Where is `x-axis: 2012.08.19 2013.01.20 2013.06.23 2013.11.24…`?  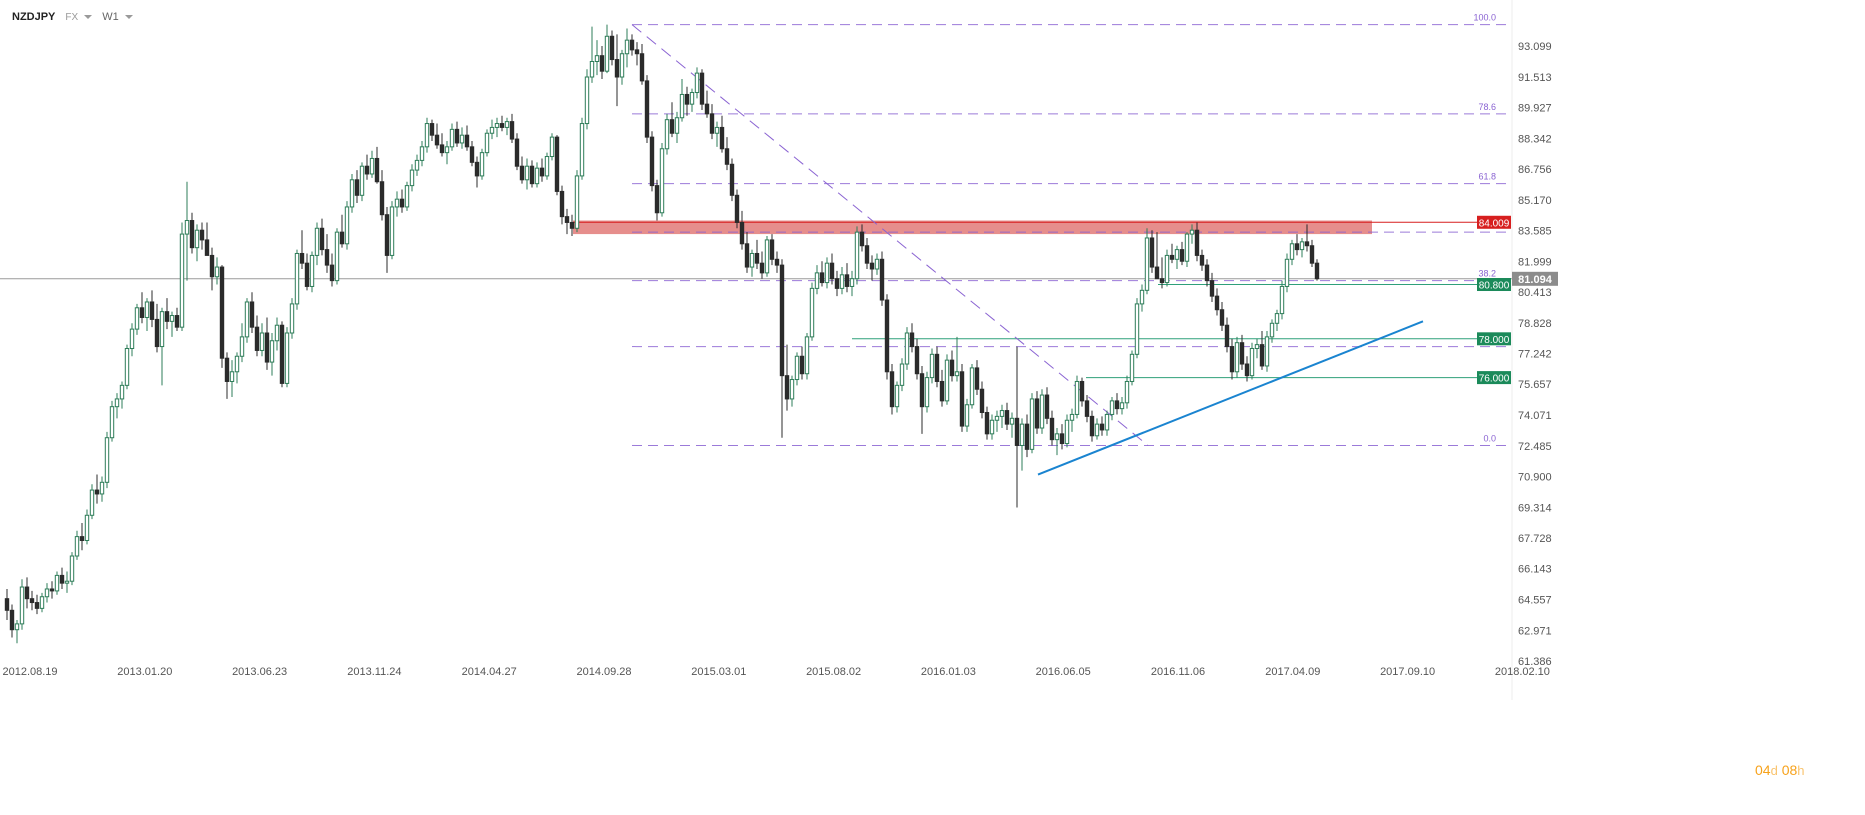
x-axis: 2012.08.19 2013.01.20 2013.06.23 2013.11.24… is located at coordinates (775, 672).